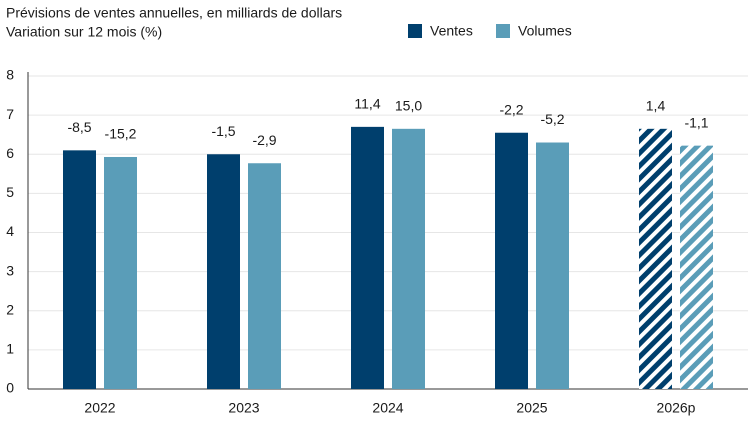 Image resolution: width=750 pixels, height=427 pixels. Describe the element at coordinates (545, 31) in the screenshot. I see `legend-label: Volumes` at that location.